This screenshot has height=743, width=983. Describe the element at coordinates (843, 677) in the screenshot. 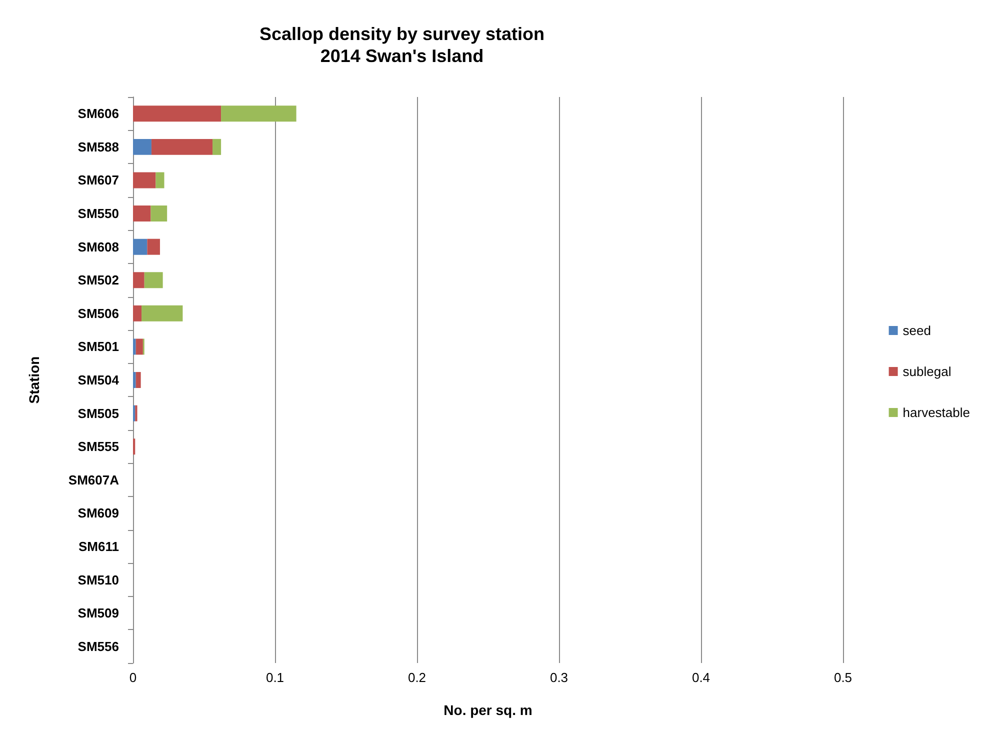

I see `x-tick-label: 0.5` at that location.